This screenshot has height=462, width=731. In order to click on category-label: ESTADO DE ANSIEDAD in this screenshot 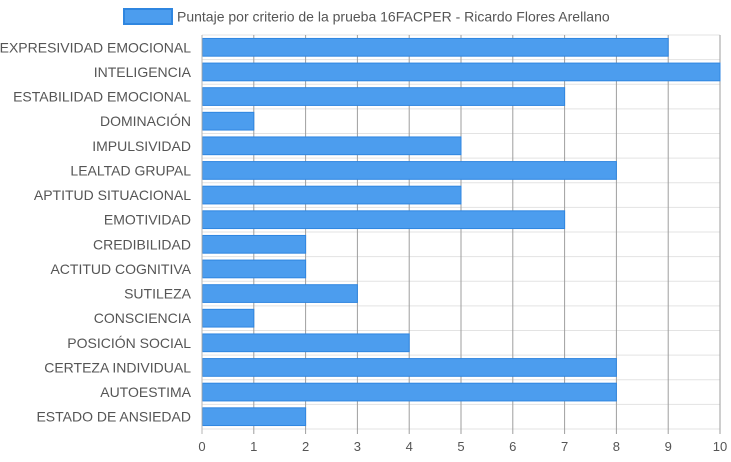, I will do `click(113, 417)`.